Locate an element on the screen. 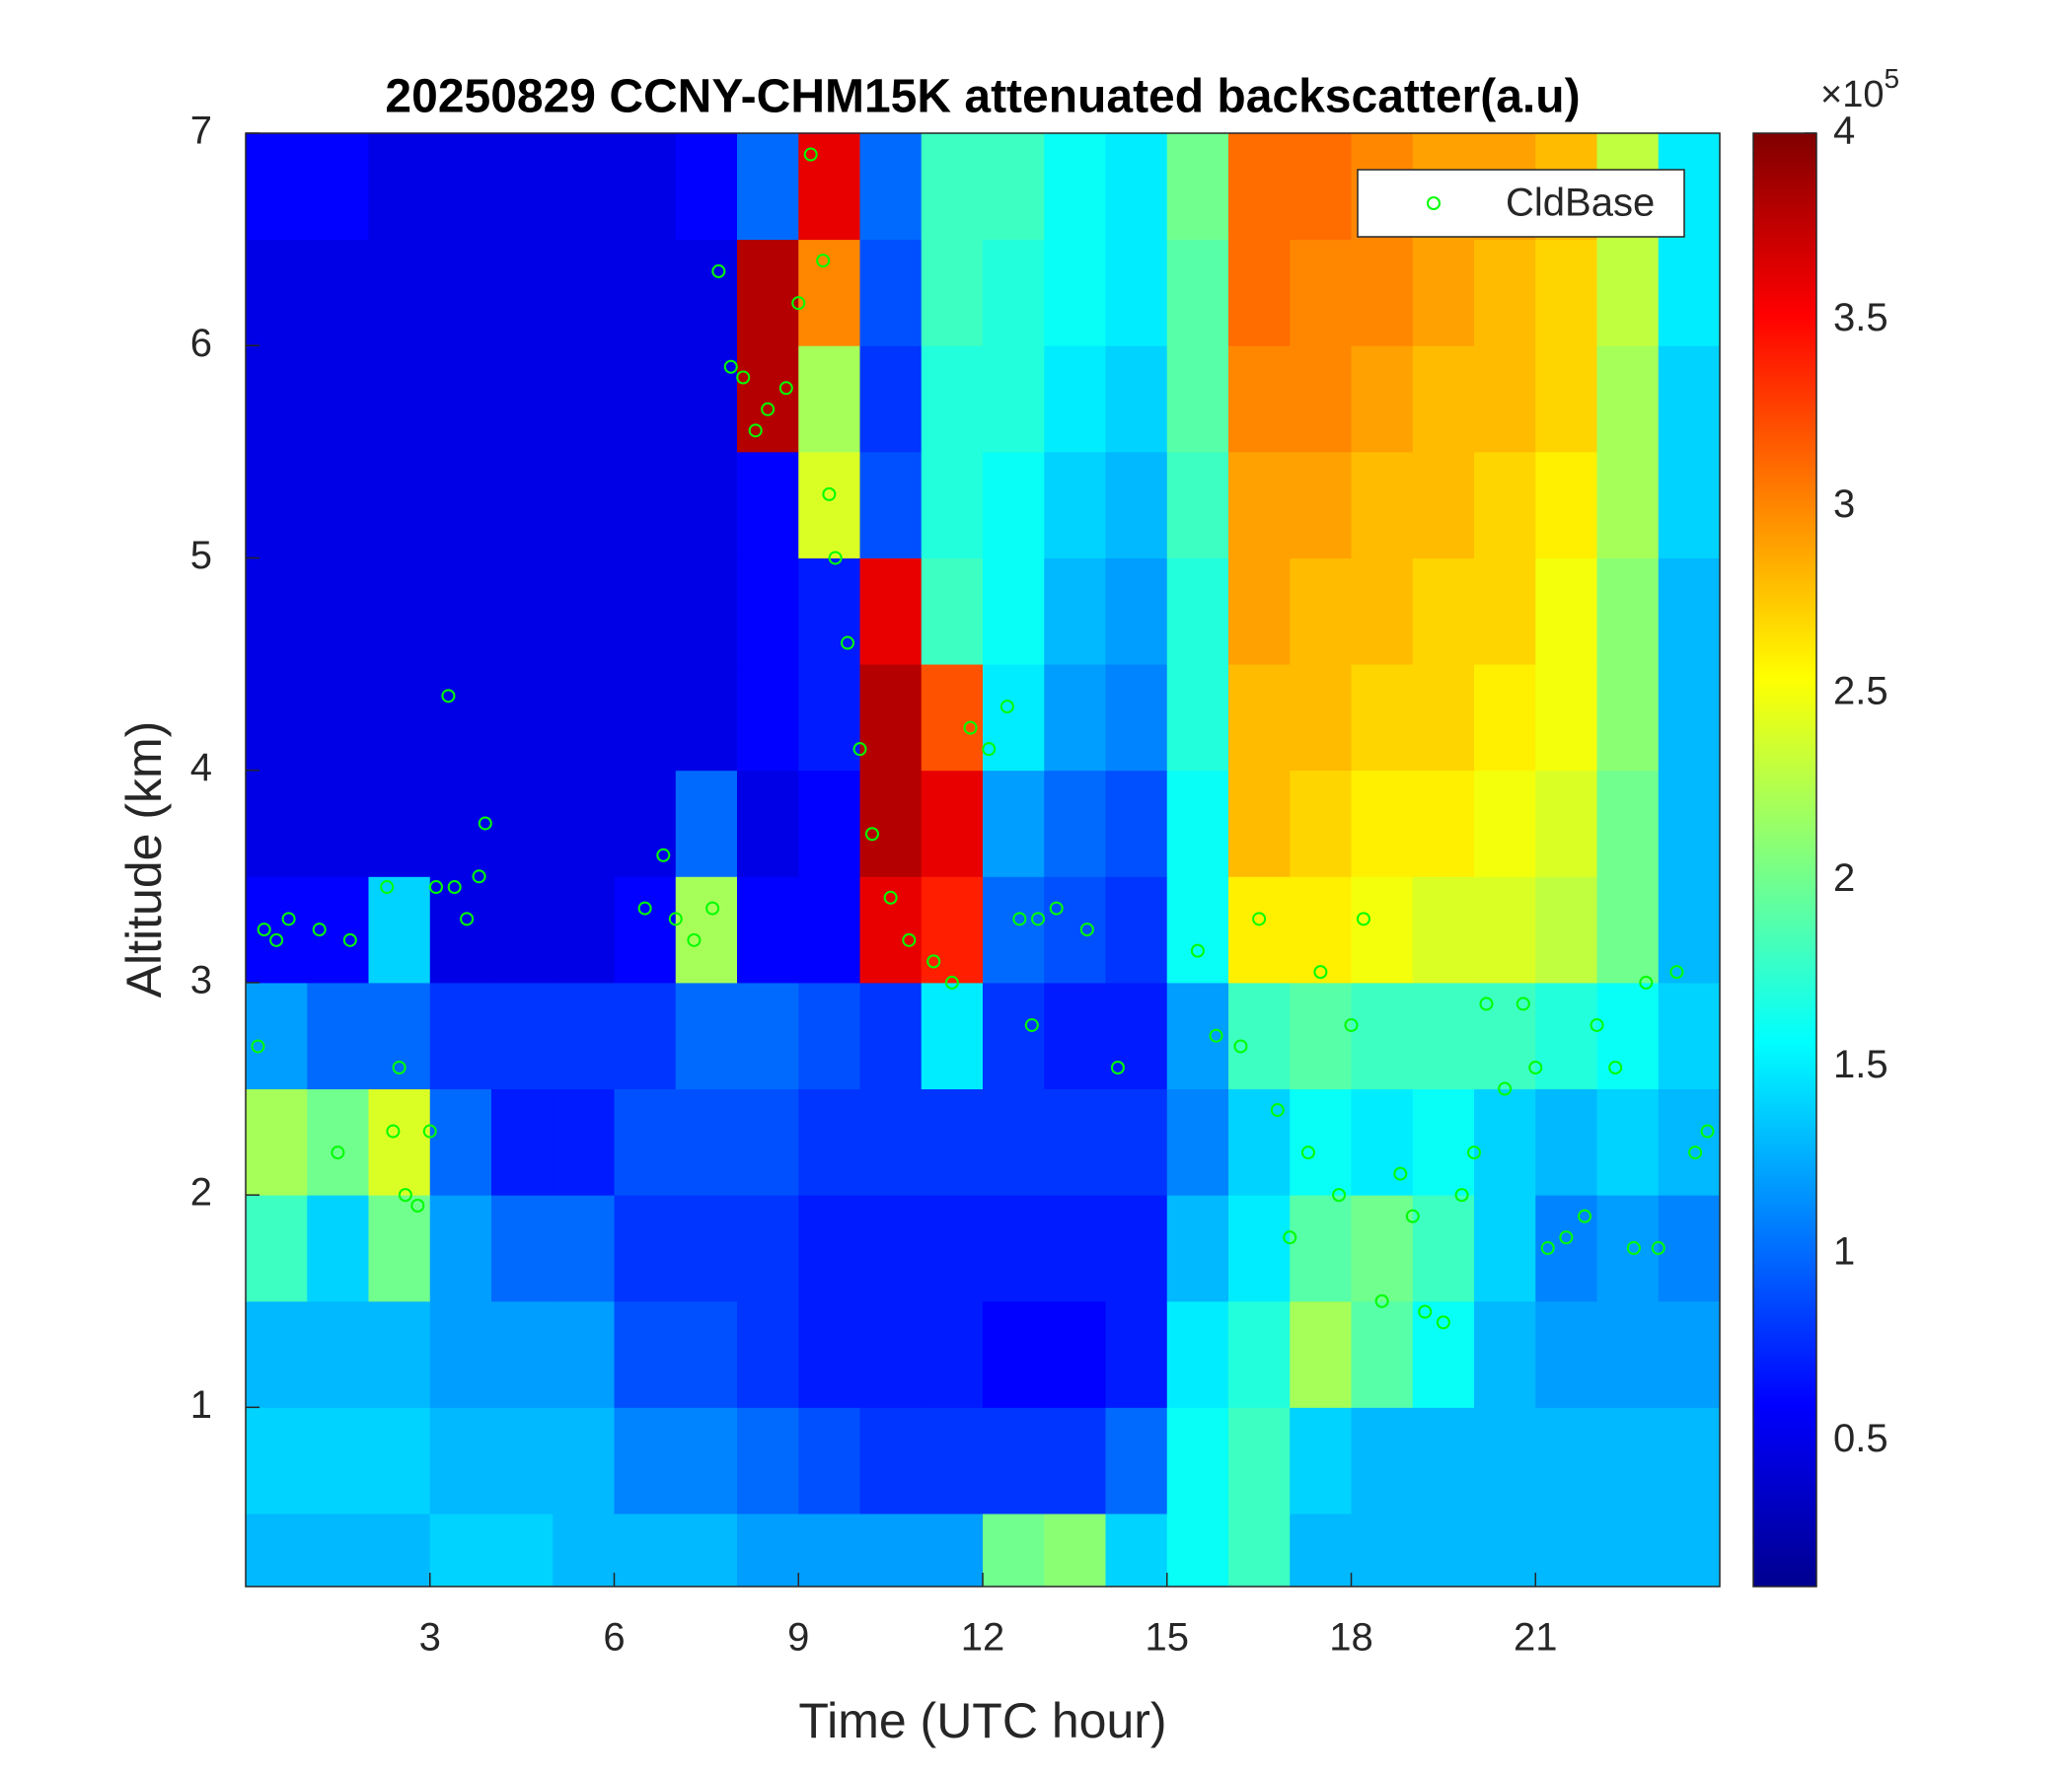 This screenshot has height=1776, width=2072. y-tick-label: 5 is located at coordinates (201, 555).